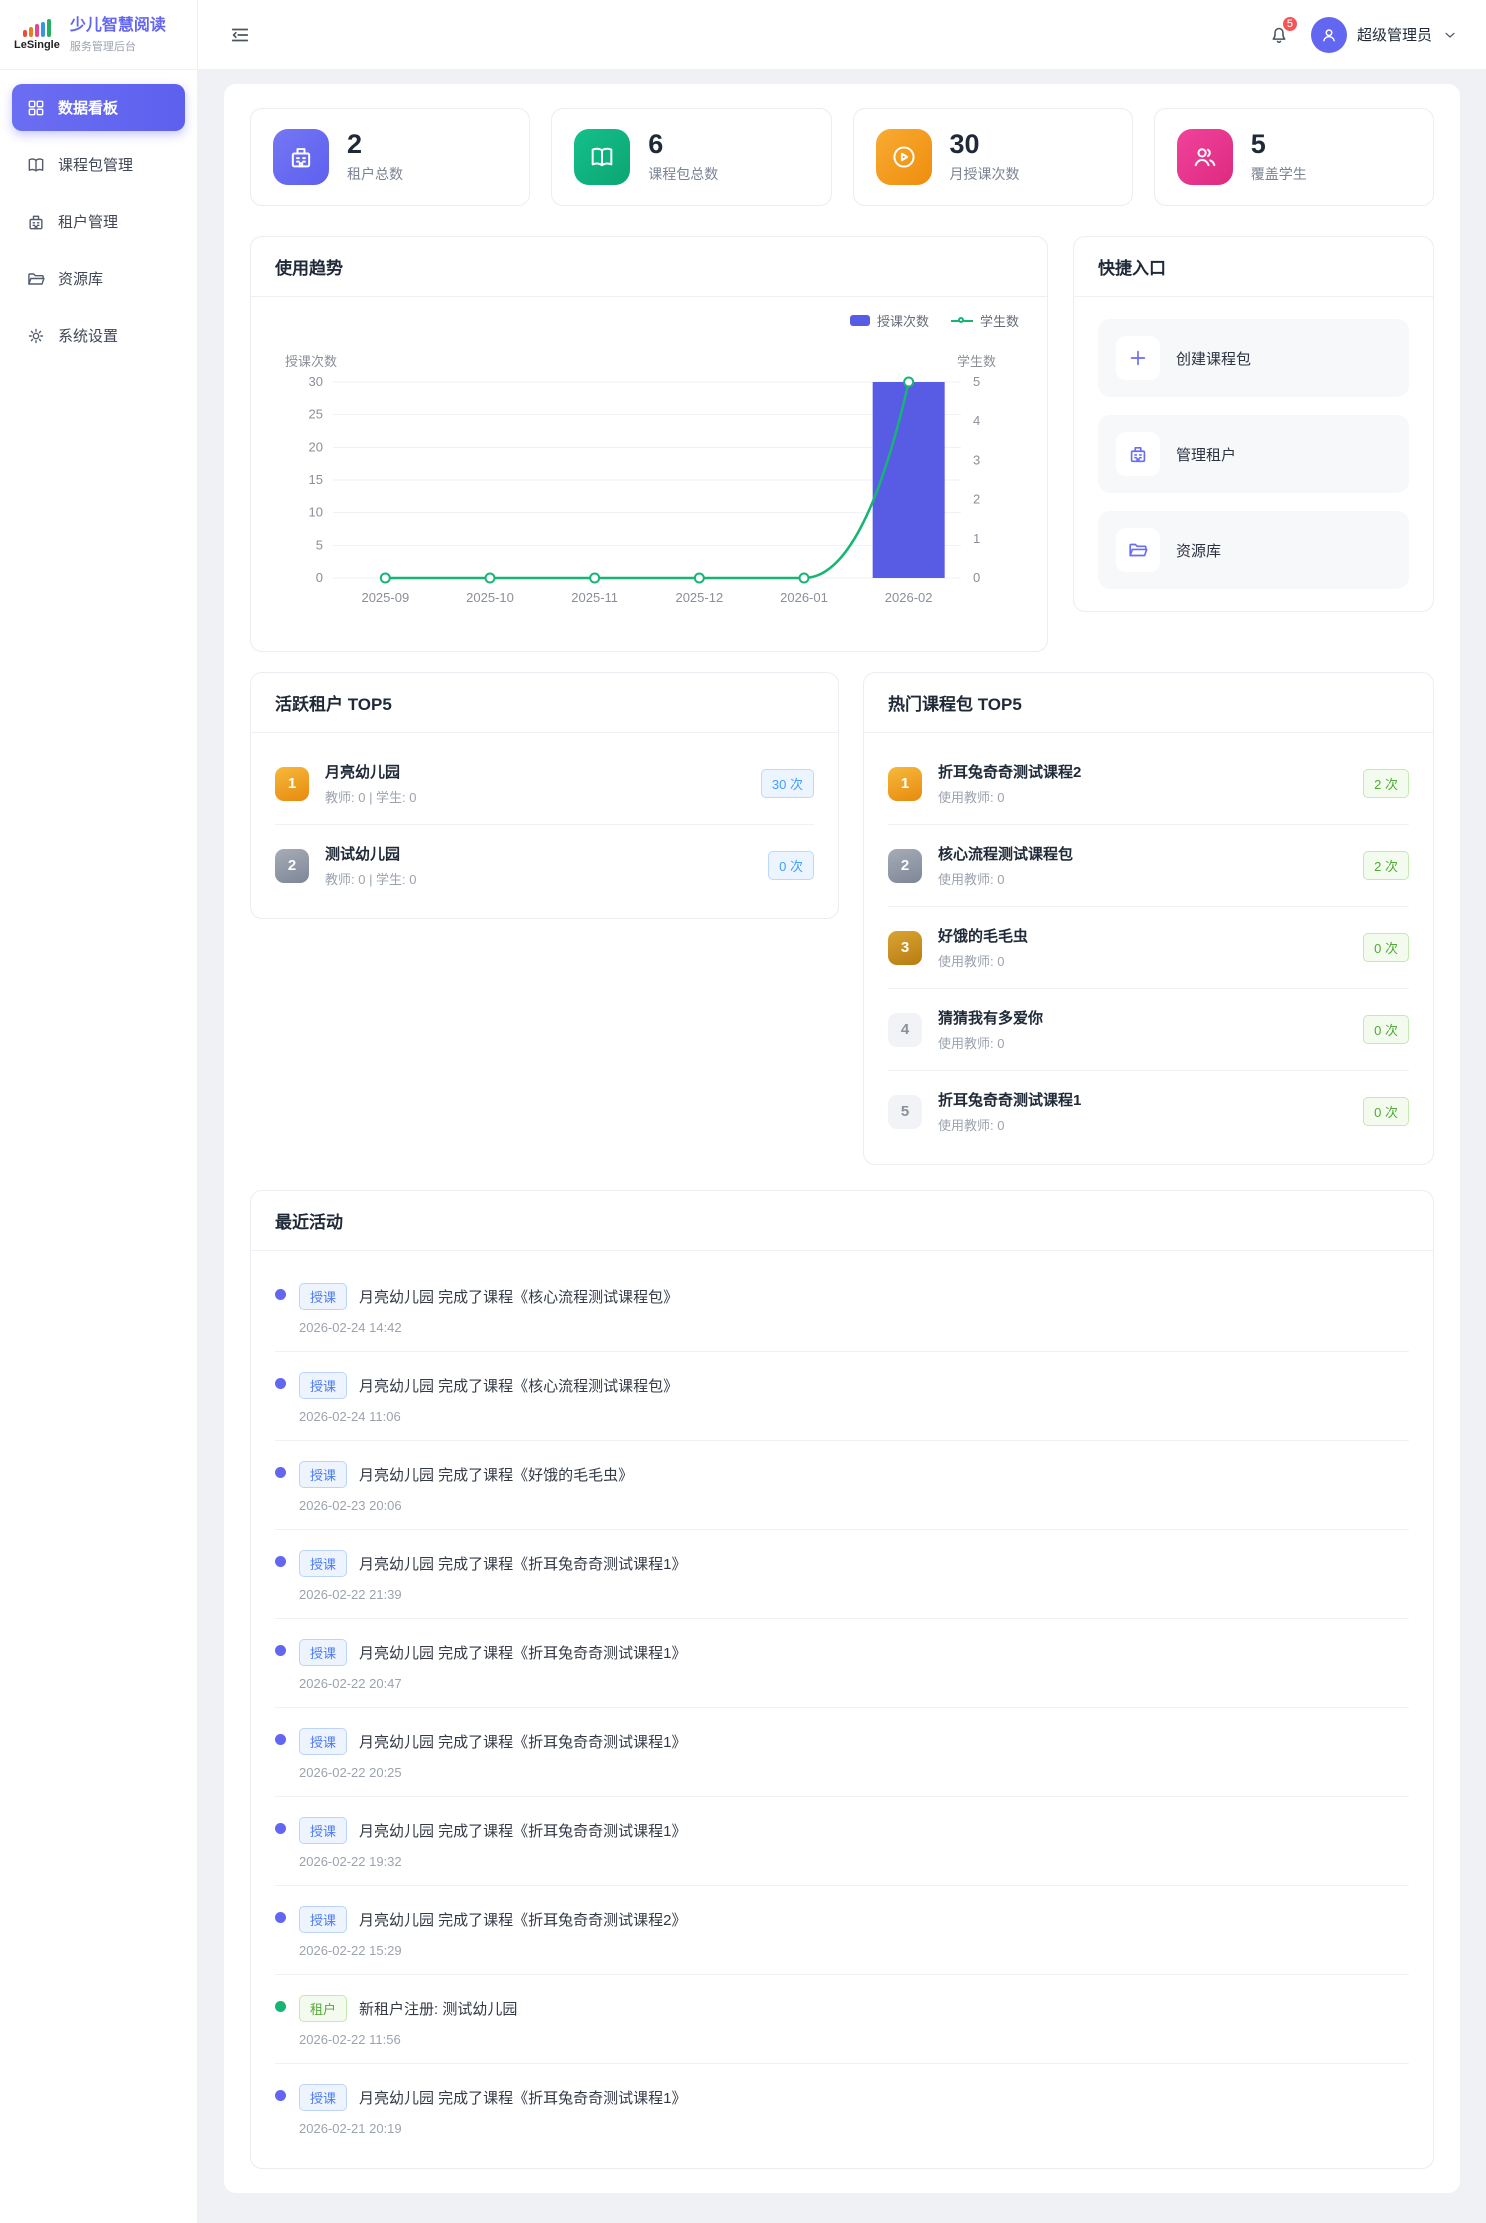 The width and height of the screenshot is (1486, 2223). What do you see at coordinates (842, 35) in the screenshot?
I see `topbar: 5 超级管理员` at bounding box center [842, 35].